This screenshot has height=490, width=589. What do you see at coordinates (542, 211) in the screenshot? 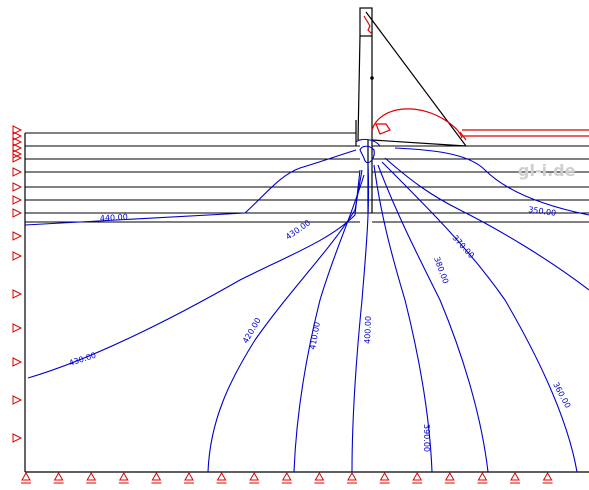
I see `contour-label: 350.00` at bounding box center [542, 211].